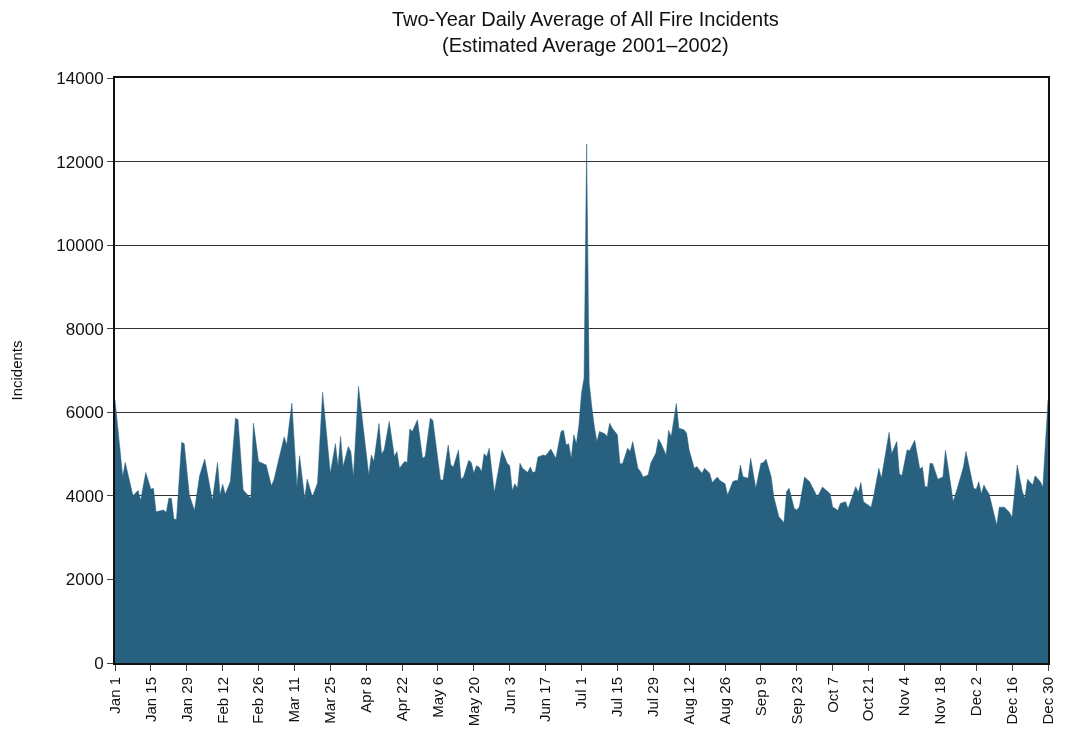 This screenshot has width=1088, height=756. Describe the element at coordinates (80, 162) in the screenshot. I see `y-tick-label: 12000` at that location.